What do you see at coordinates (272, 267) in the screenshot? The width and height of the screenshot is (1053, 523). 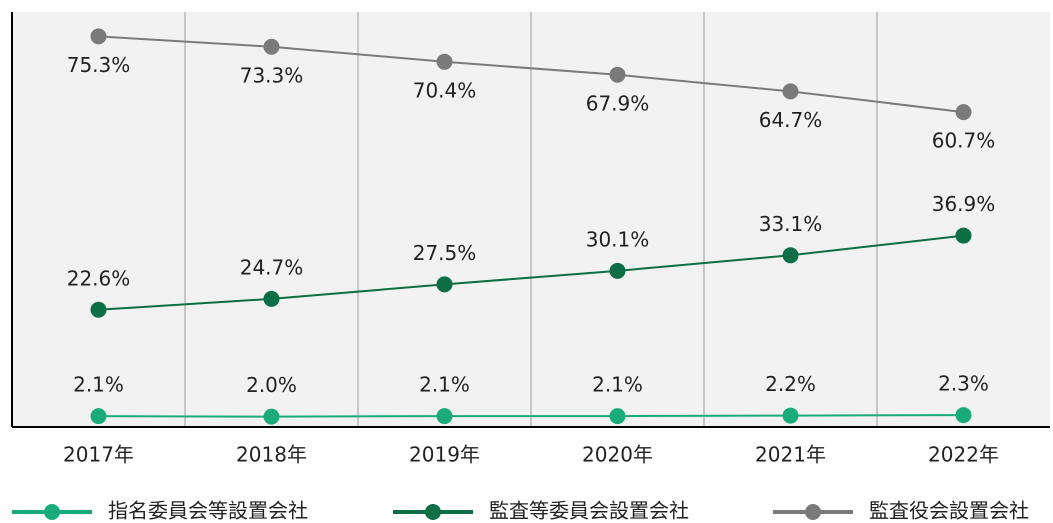 I see `data-label: 24.7%` at bounding box center [272, 267].